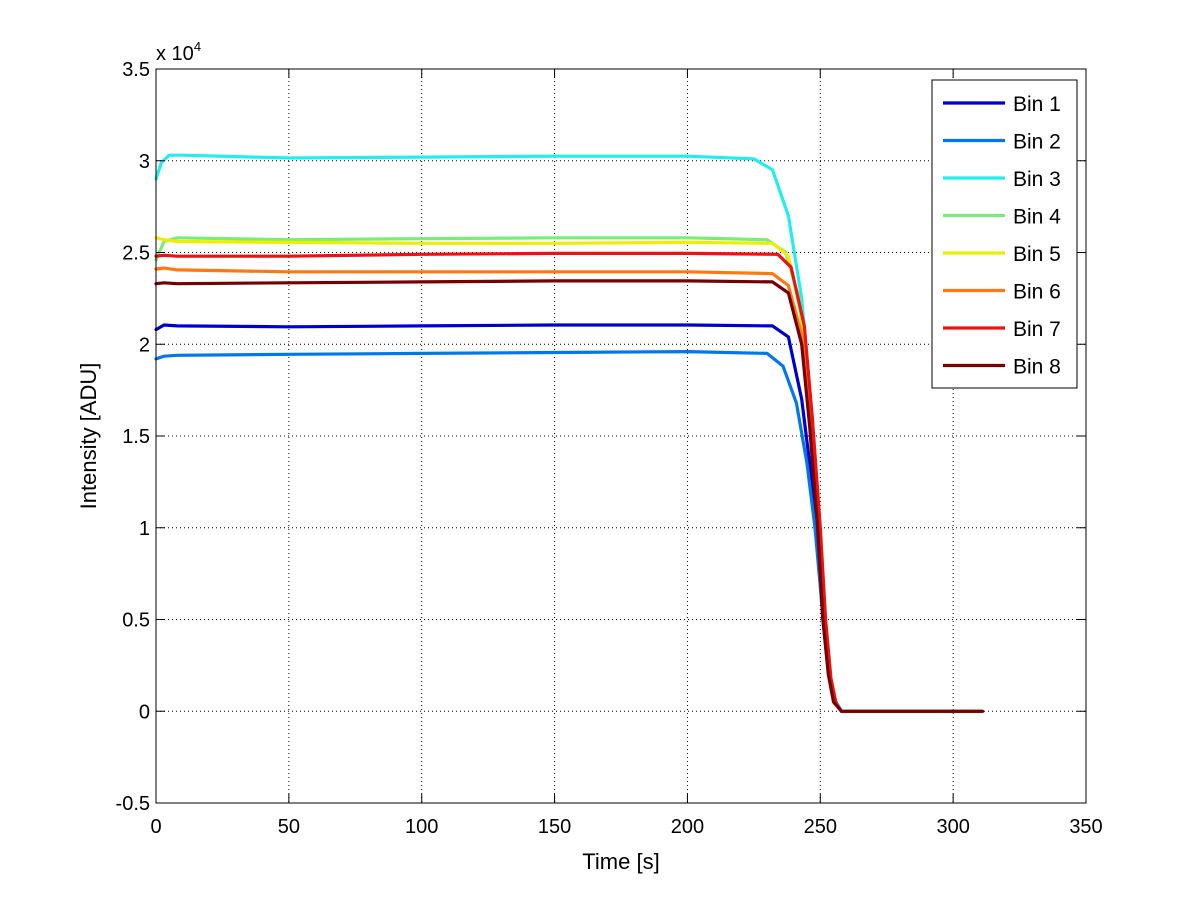  I want to click on x-tick-label: 0, so click(155, 827).